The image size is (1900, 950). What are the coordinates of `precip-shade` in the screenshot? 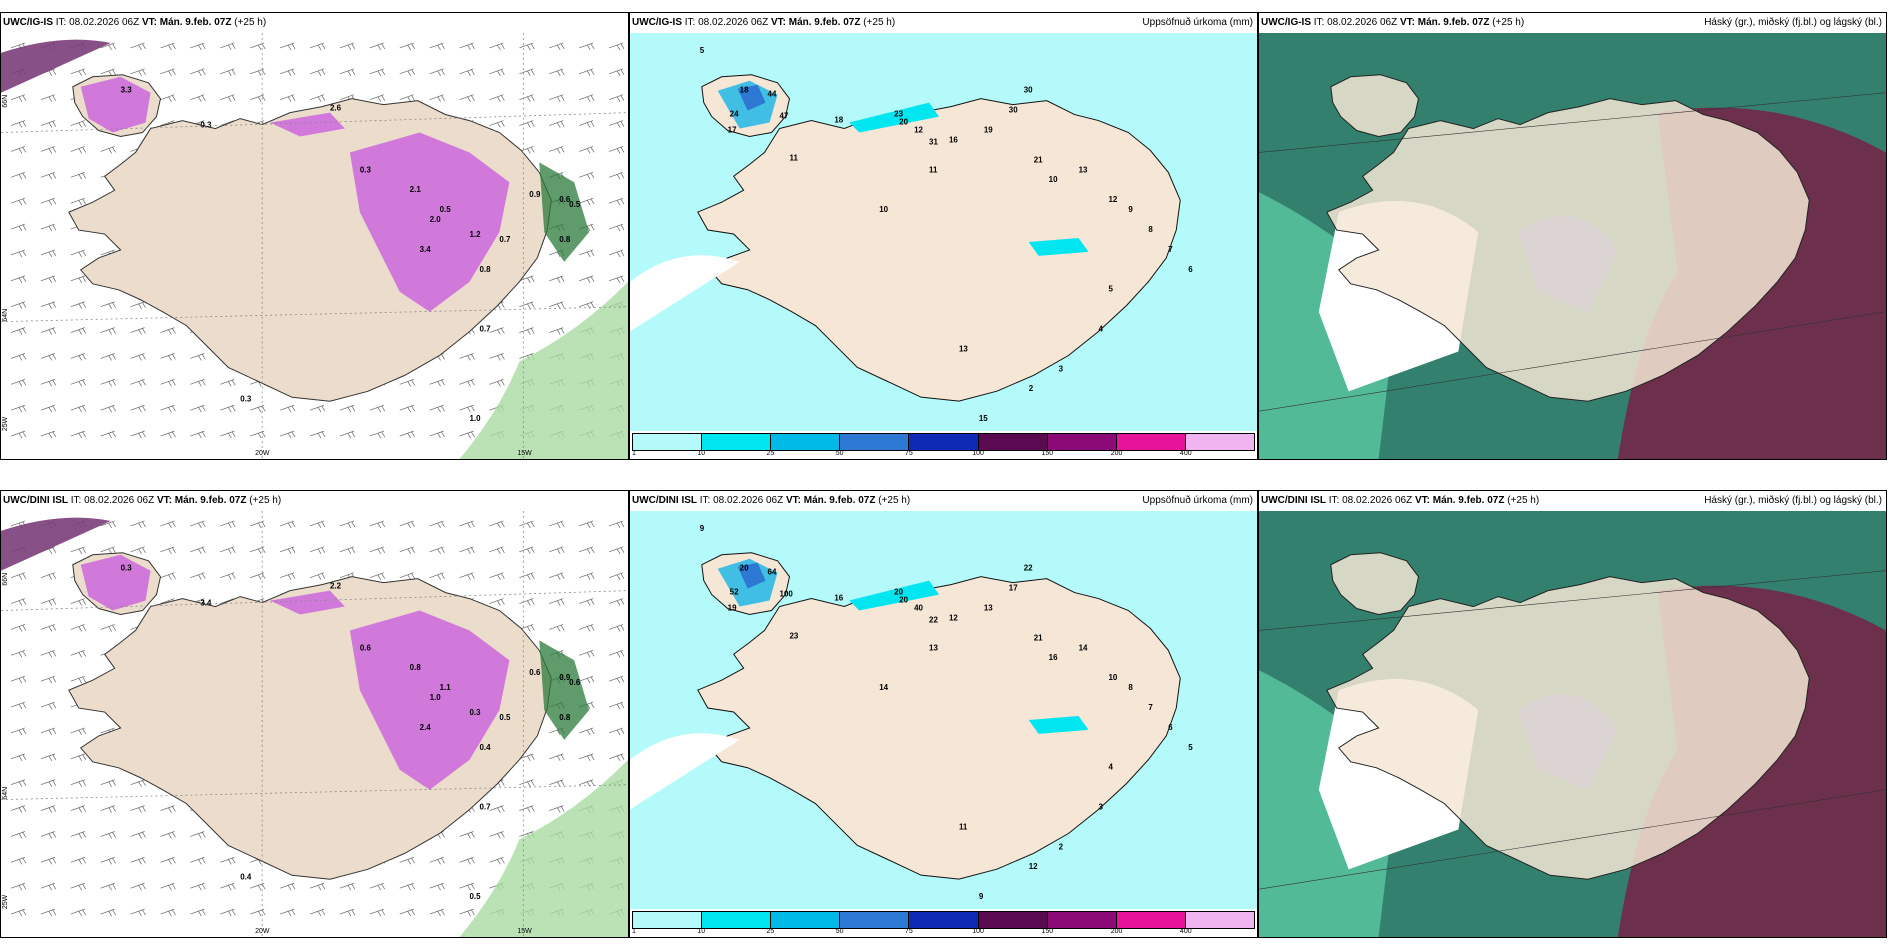 It's located at (564, 212).